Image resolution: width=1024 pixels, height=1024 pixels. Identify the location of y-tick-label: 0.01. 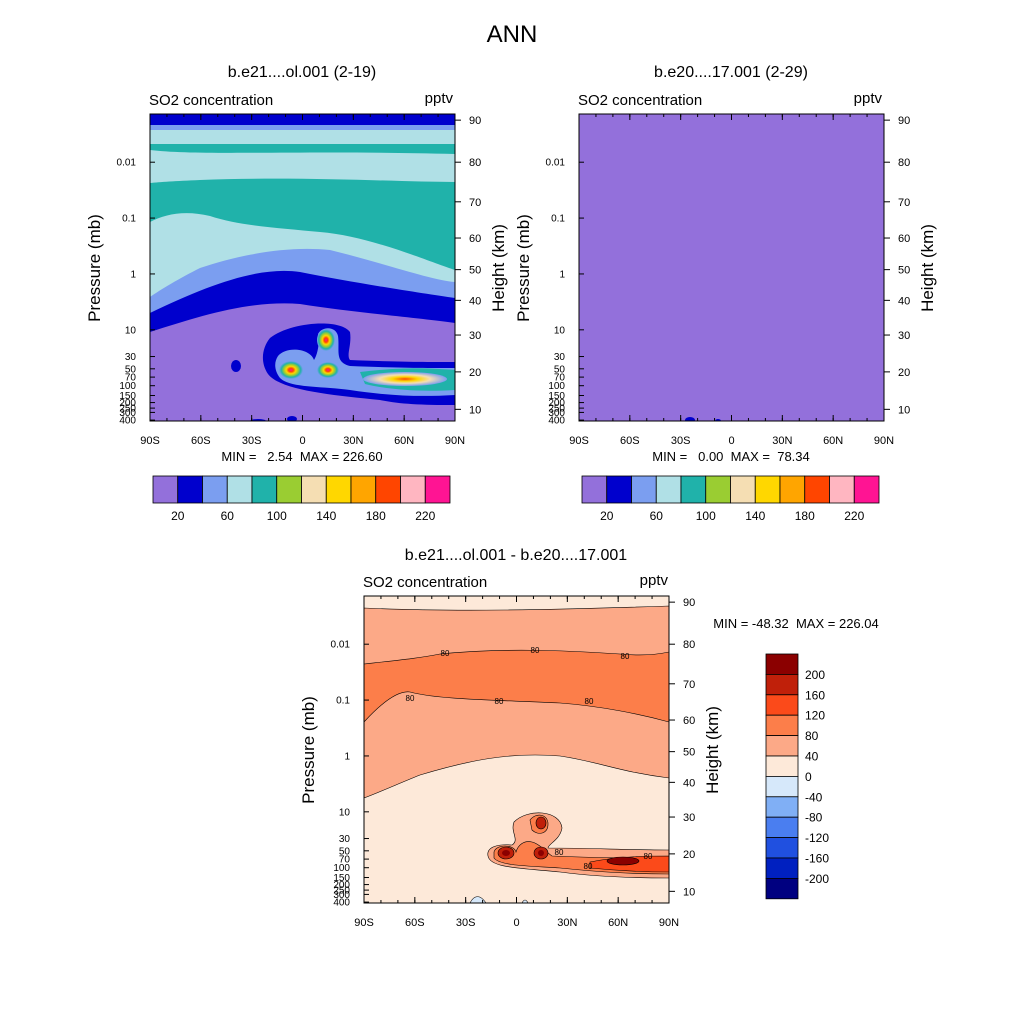
(556, 163).